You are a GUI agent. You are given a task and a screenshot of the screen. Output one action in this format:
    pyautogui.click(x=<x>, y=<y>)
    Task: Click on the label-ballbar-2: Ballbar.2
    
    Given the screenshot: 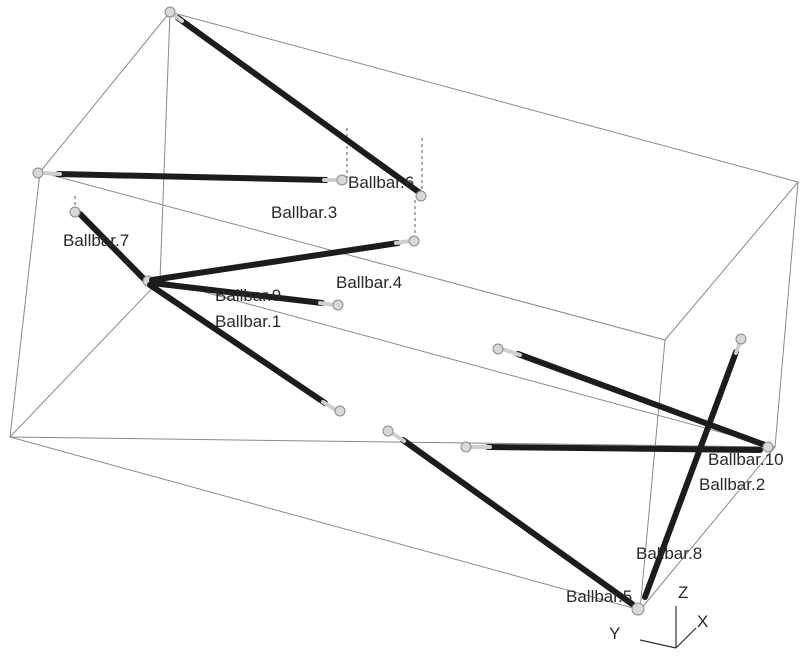 What is the action you would take?
    pyautogui.click(x=732, y=484)
    